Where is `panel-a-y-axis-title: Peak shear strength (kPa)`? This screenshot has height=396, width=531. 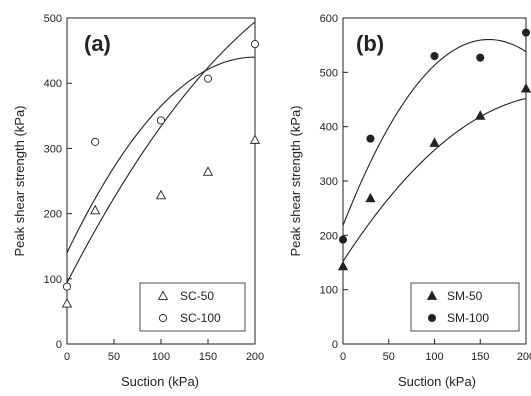
panel-a-y-axis-title: Peak shear strength (kPa) is located at coordinates (19, 180).